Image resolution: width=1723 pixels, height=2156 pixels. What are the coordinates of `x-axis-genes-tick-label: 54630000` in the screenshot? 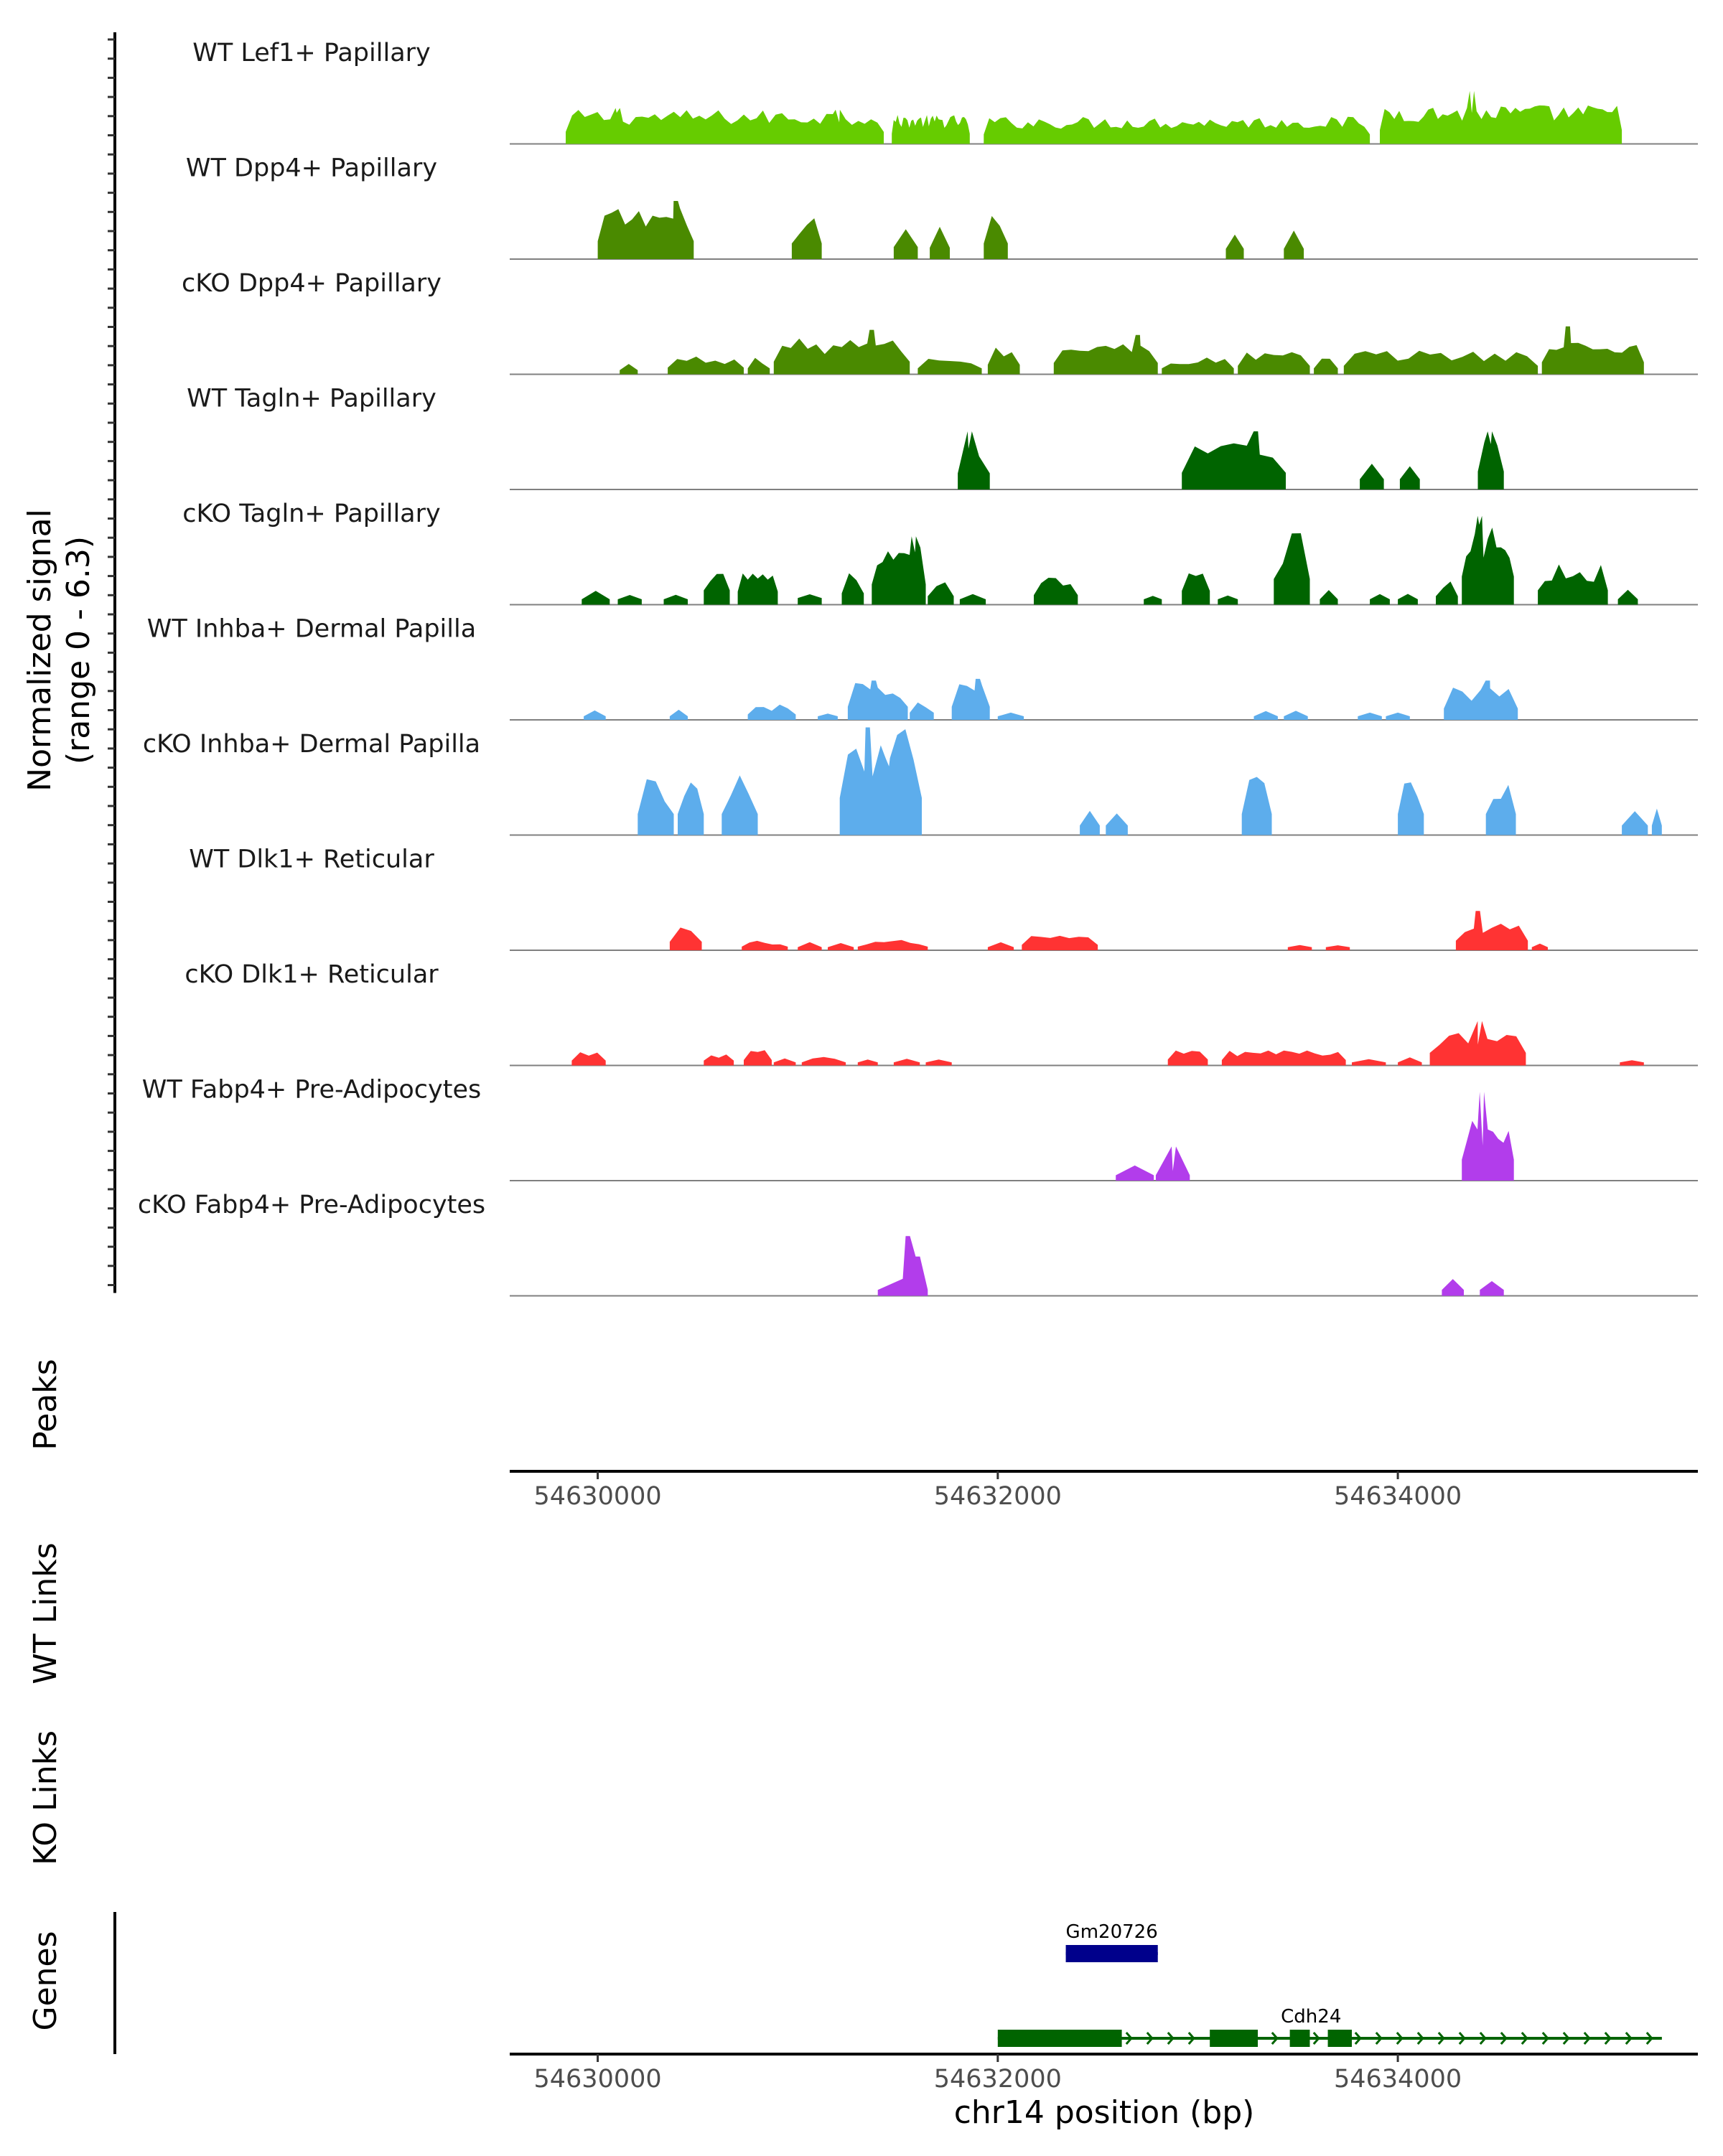 It's located at (598, 2079).